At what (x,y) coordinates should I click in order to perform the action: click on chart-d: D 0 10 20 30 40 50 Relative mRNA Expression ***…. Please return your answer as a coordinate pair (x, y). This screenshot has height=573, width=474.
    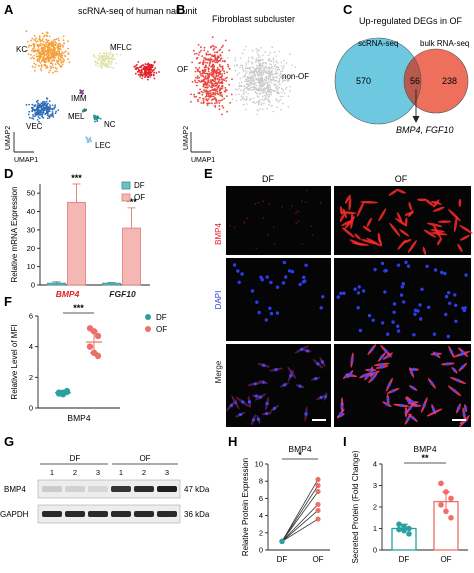
    Looking at the image, I should click on (77, 232).